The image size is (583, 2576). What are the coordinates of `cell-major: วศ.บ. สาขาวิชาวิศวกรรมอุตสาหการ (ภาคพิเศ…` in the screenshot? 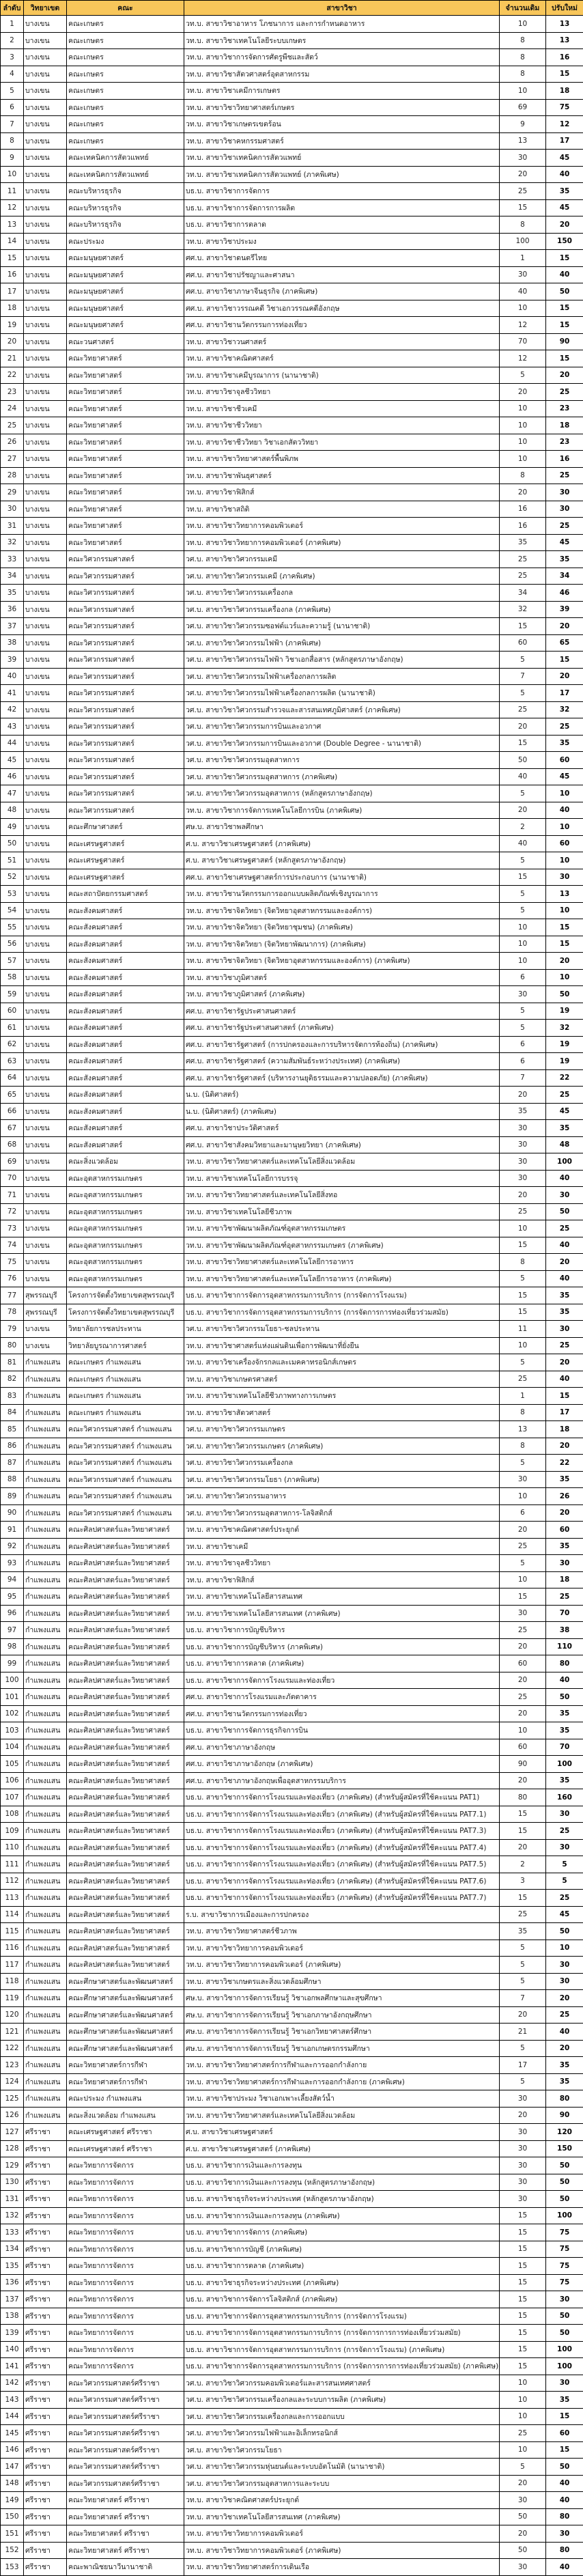 It's located at (342, 776).